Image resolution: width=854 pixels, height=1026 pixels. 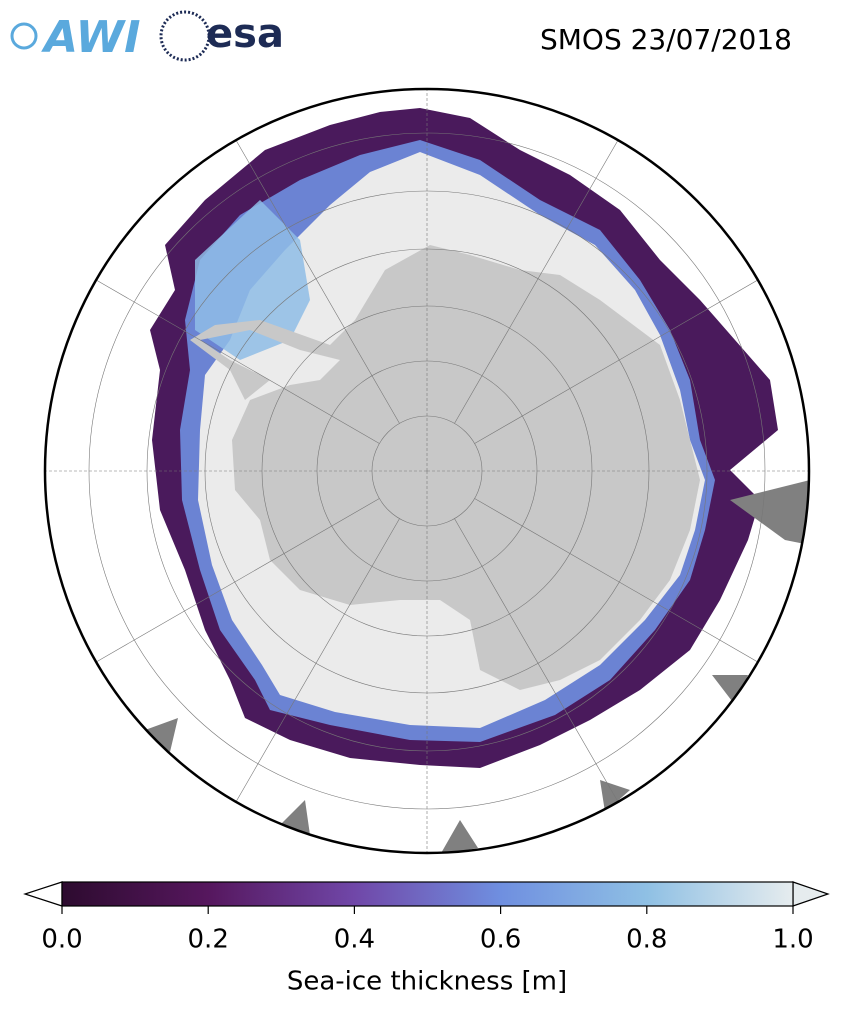 I want to click on colorbar-tick-label: 1.0, so click(x=792, y=940).